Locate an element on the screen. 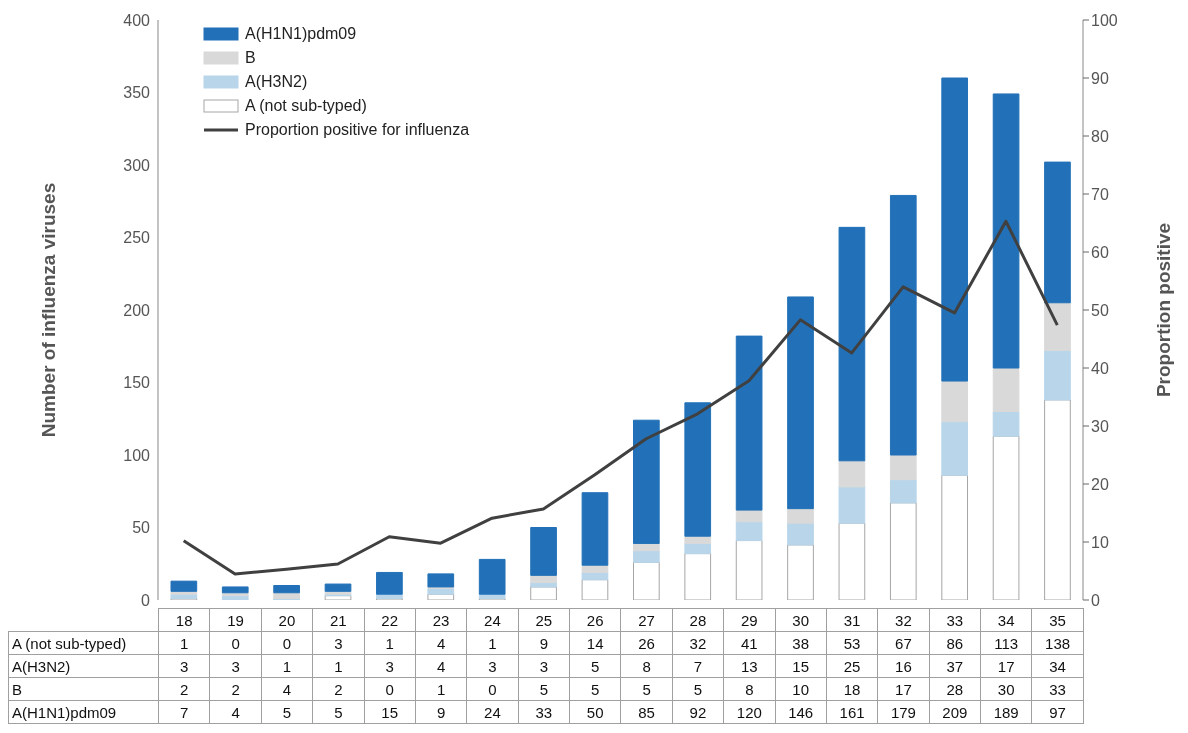  legend-label: Proportion positive for influenza is located at coordinates (357, 130).